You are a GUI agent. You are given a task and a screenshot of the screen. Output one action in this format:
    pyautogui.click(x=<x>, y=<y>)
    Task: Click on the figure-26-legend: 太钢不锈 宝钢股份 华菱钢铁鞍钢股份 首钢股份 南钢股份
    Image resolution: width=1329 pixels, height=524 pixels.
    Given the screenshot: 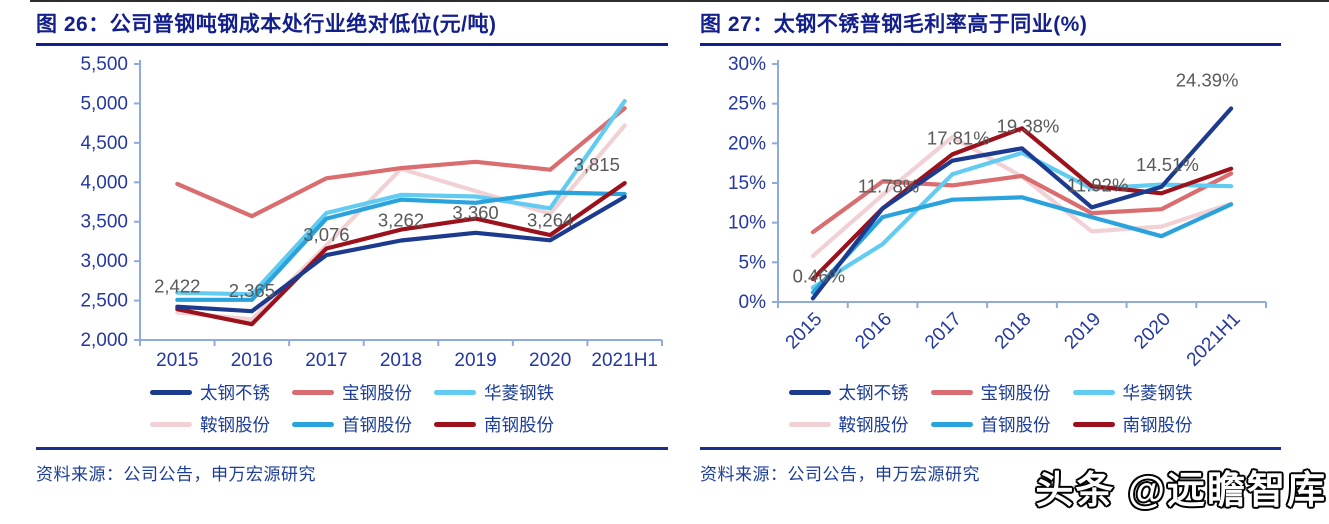 What is the action you would take?
    pyautogui.click(x=352, y=408)
    